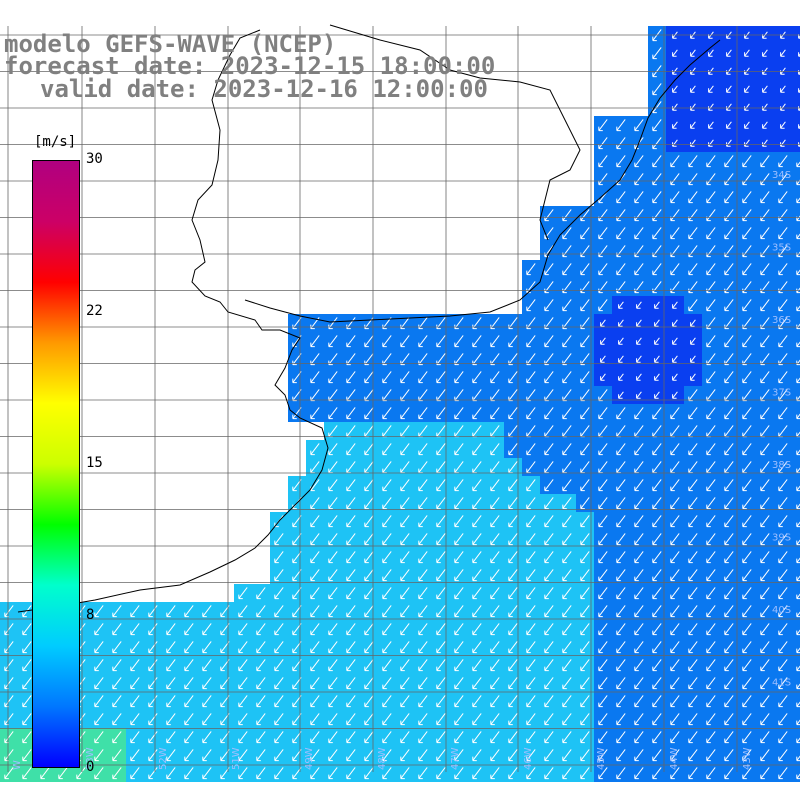  What do you see at coordinates (455, 758) in the screenshot?
I see `longitude-label: 47W` at bounding box center [455, 758].